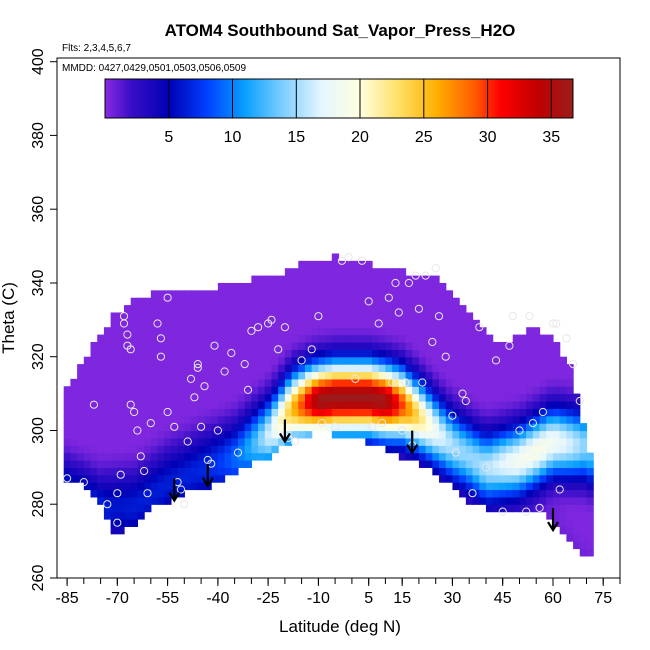 The height and width of the screenshot is (650, 650). What do you see at coordinates (553, 598) in the screenshot?
I see `x-tick-label: 60` at bounding box center [553, 598].